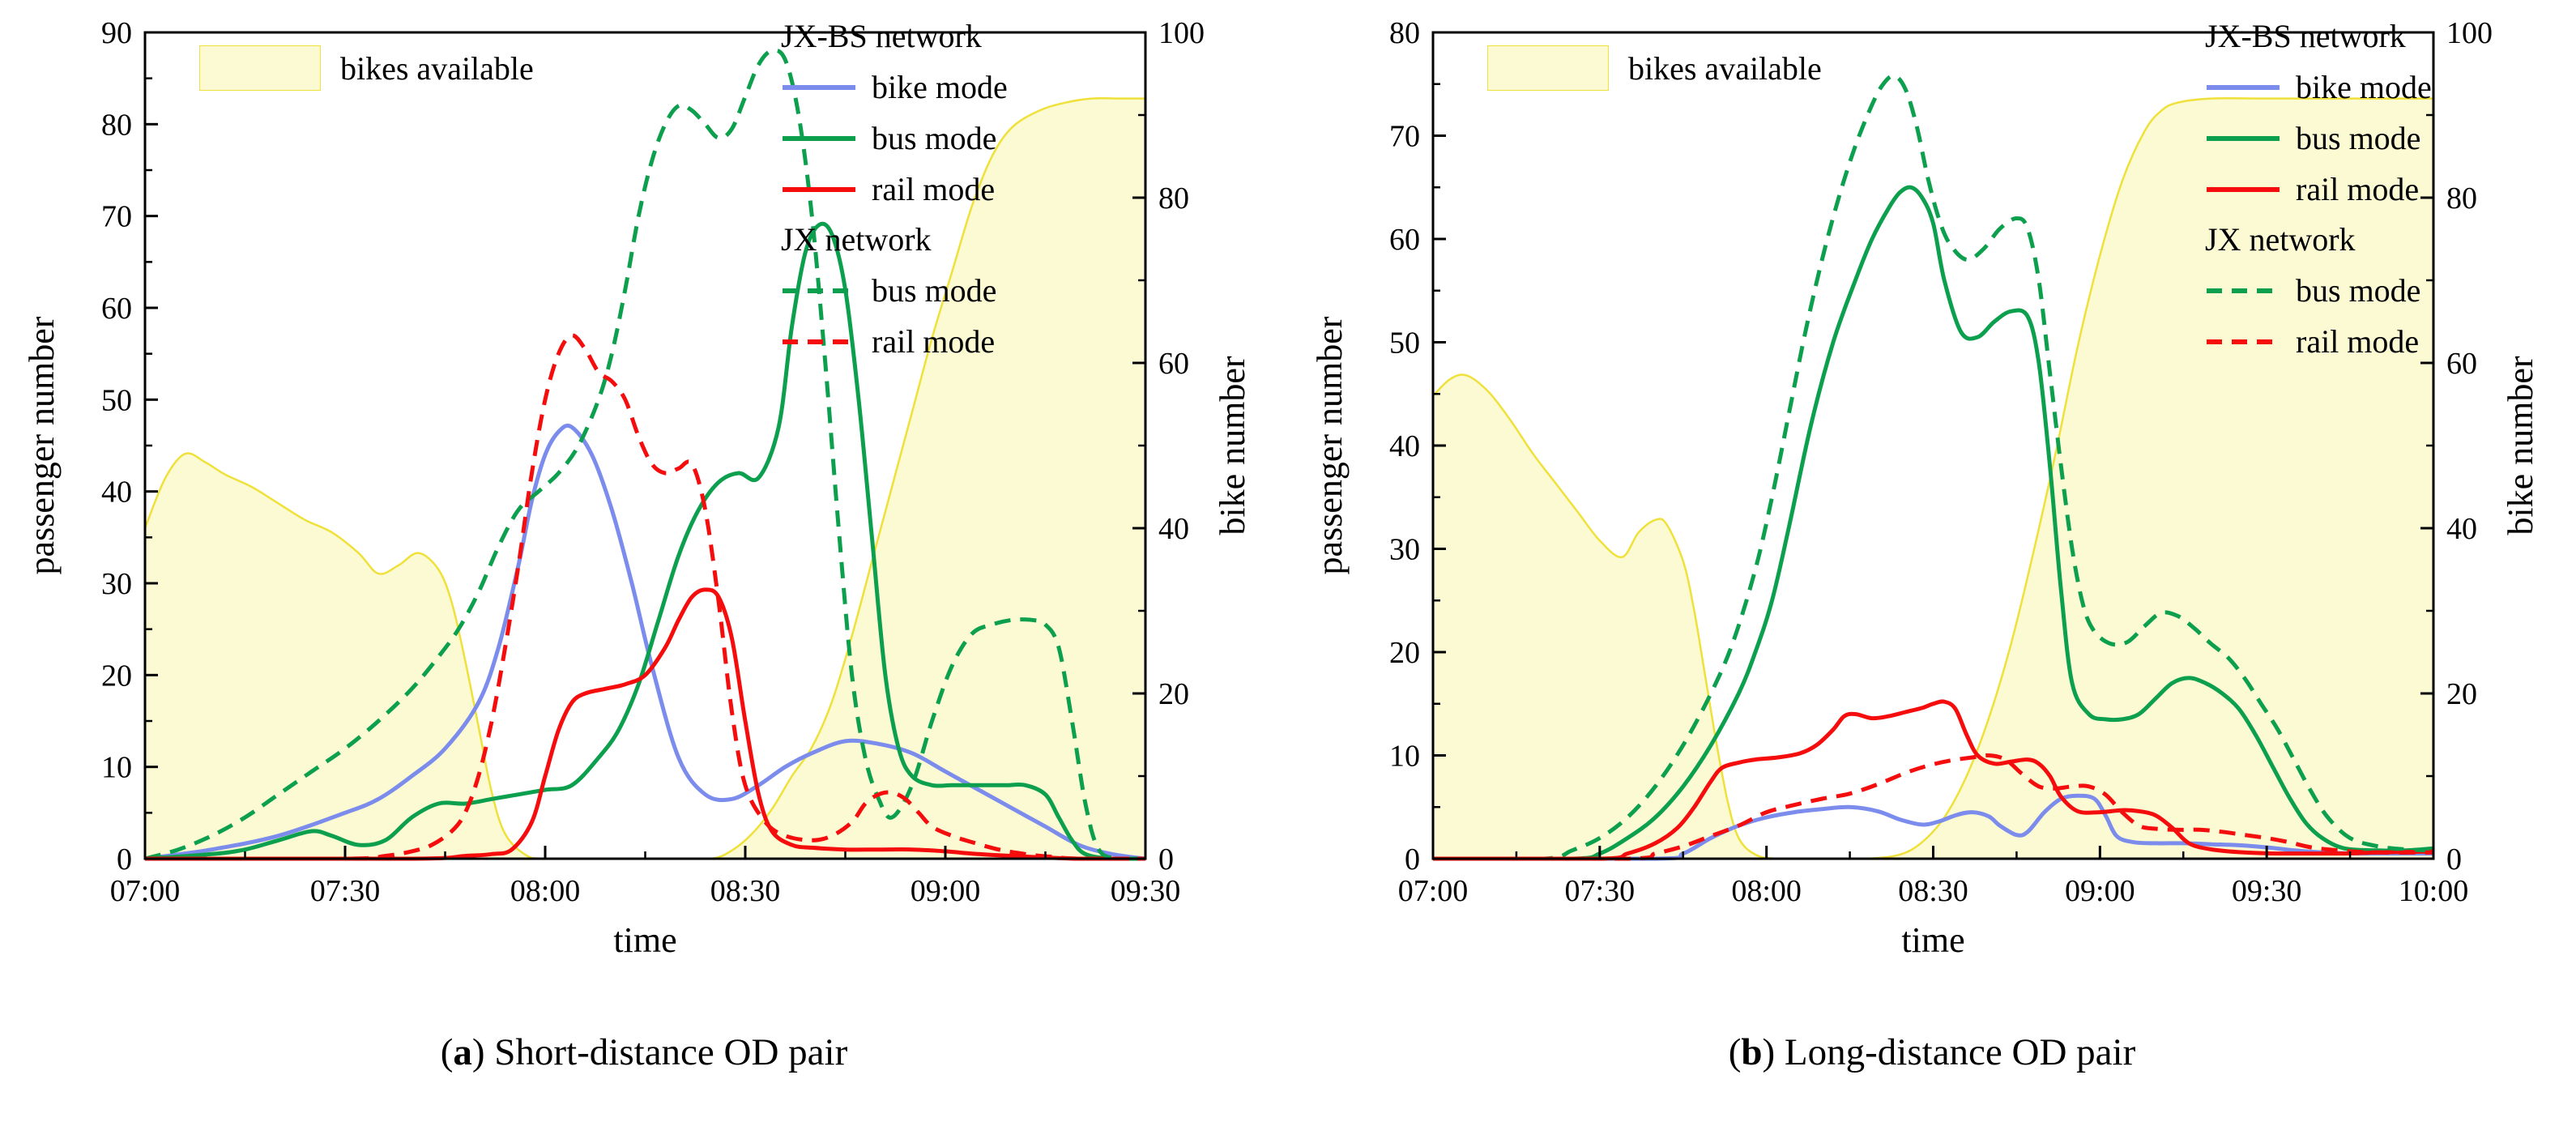 The image size is (2576, 1139). Describe the element at coordinates (125, 860) in the screenshot. I see `y-left-tick-label: 0` at that location.